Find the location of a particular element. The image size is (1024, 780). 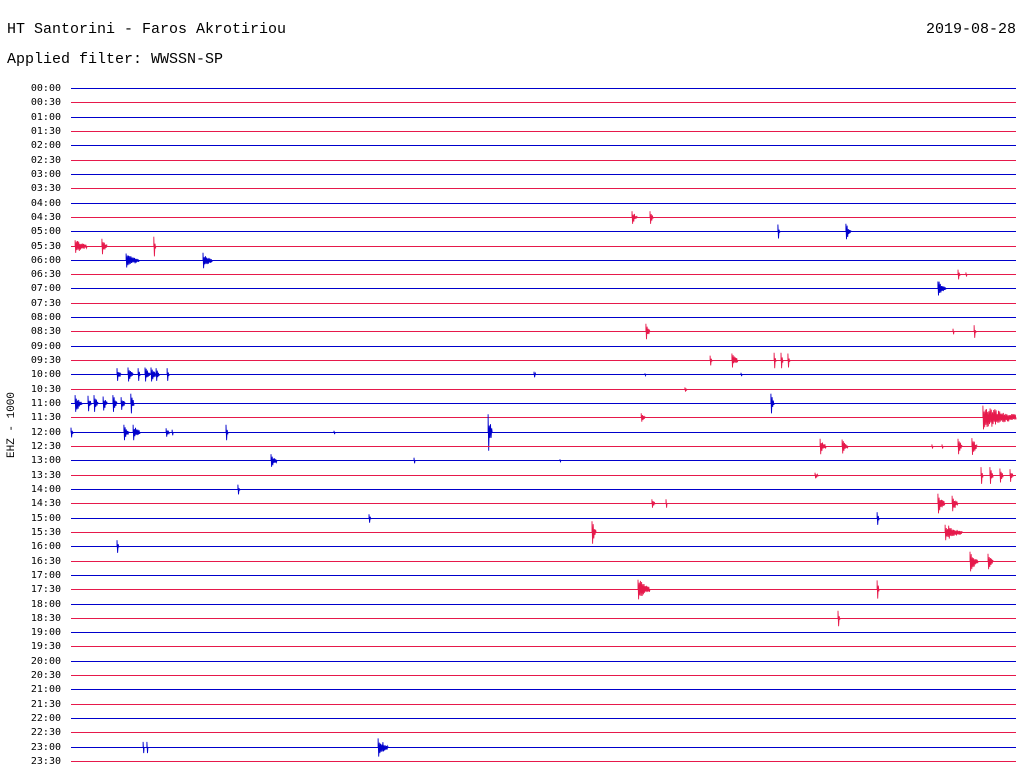

time-label: 10:00 is located at coordinates (46, 374).